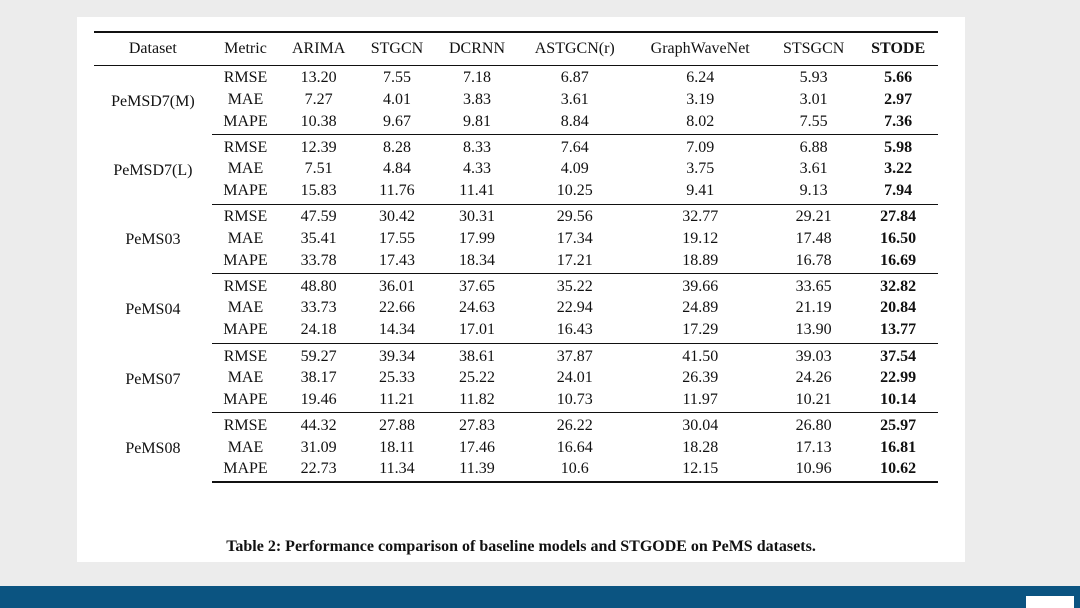 The width and height of the screenshot is (1080, 608). What do you see at coordinates (153, 449) in the screenshot?
I see `dataset-cell: PeMS08` at bounding box center [153, 449].